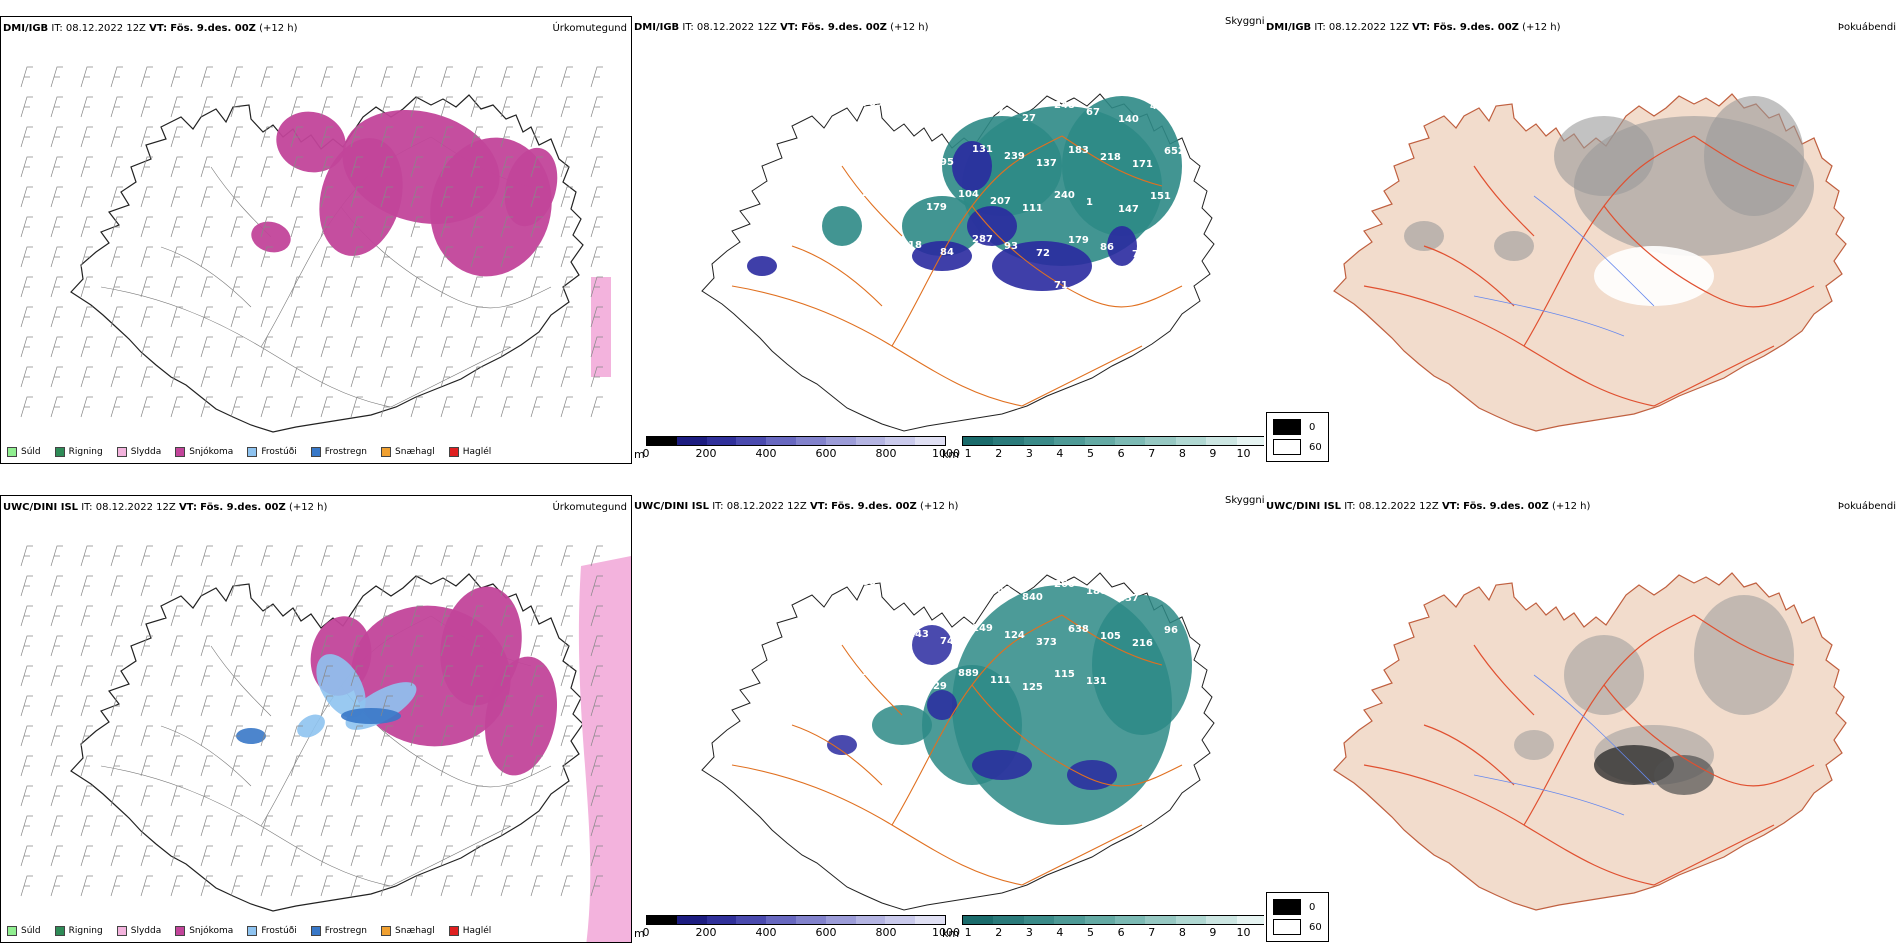 The height and width of the screenshot is (950, 1900). I want to click on colorbar-tick: 600, so click(826, 453).